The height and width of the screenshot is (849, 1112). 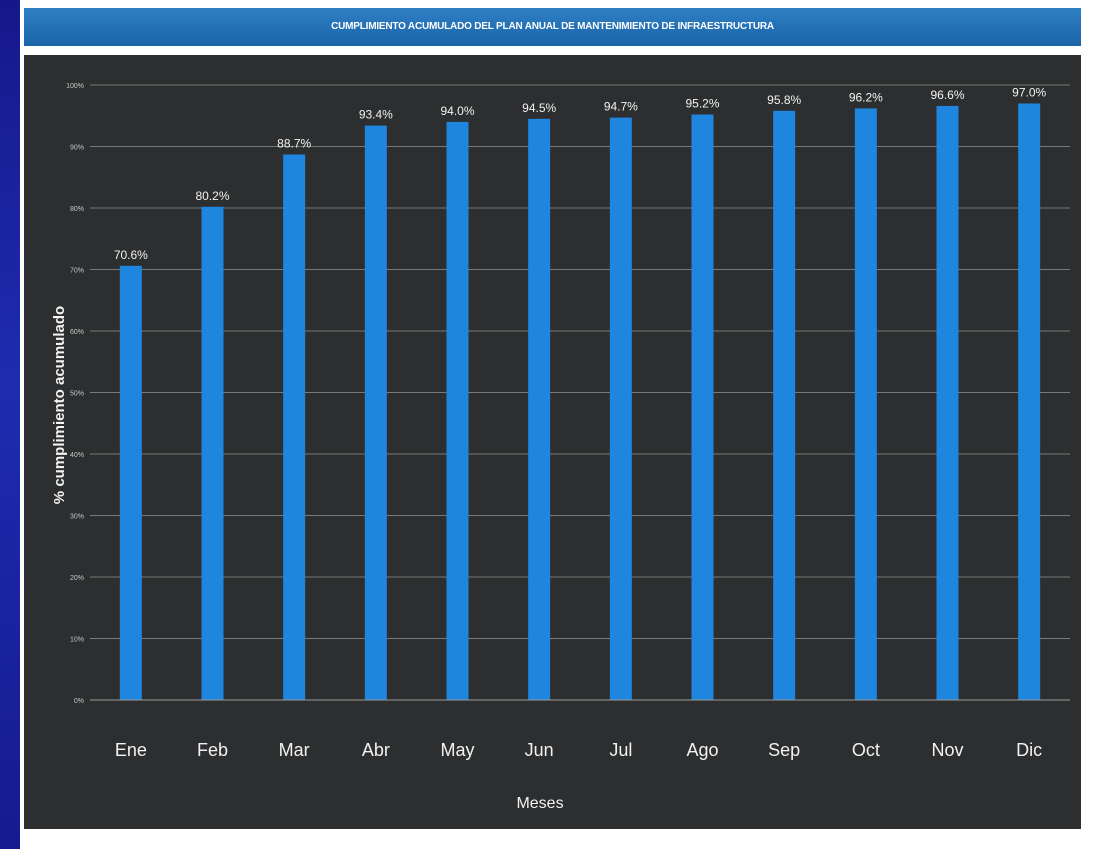 What do you see at coordinates (866, 97) in the screenshot?
I see `data-label: 96.2%` at bounding box center [866, 97].